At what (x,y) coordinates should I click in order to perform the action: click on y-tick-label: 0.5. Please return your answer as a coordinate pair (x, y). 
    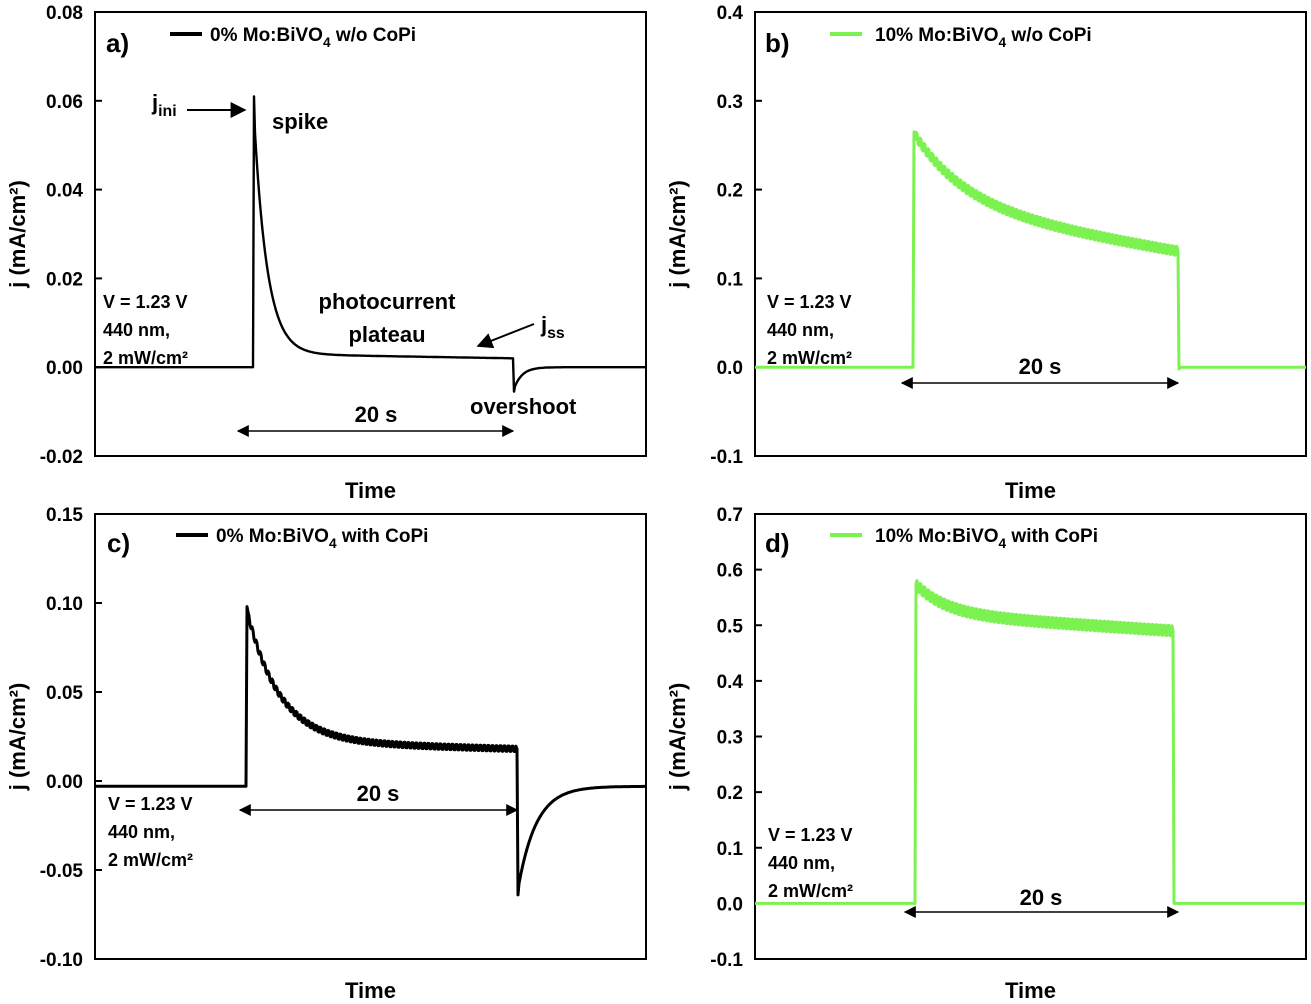
    Looking at the image, I should click on (730, 626).